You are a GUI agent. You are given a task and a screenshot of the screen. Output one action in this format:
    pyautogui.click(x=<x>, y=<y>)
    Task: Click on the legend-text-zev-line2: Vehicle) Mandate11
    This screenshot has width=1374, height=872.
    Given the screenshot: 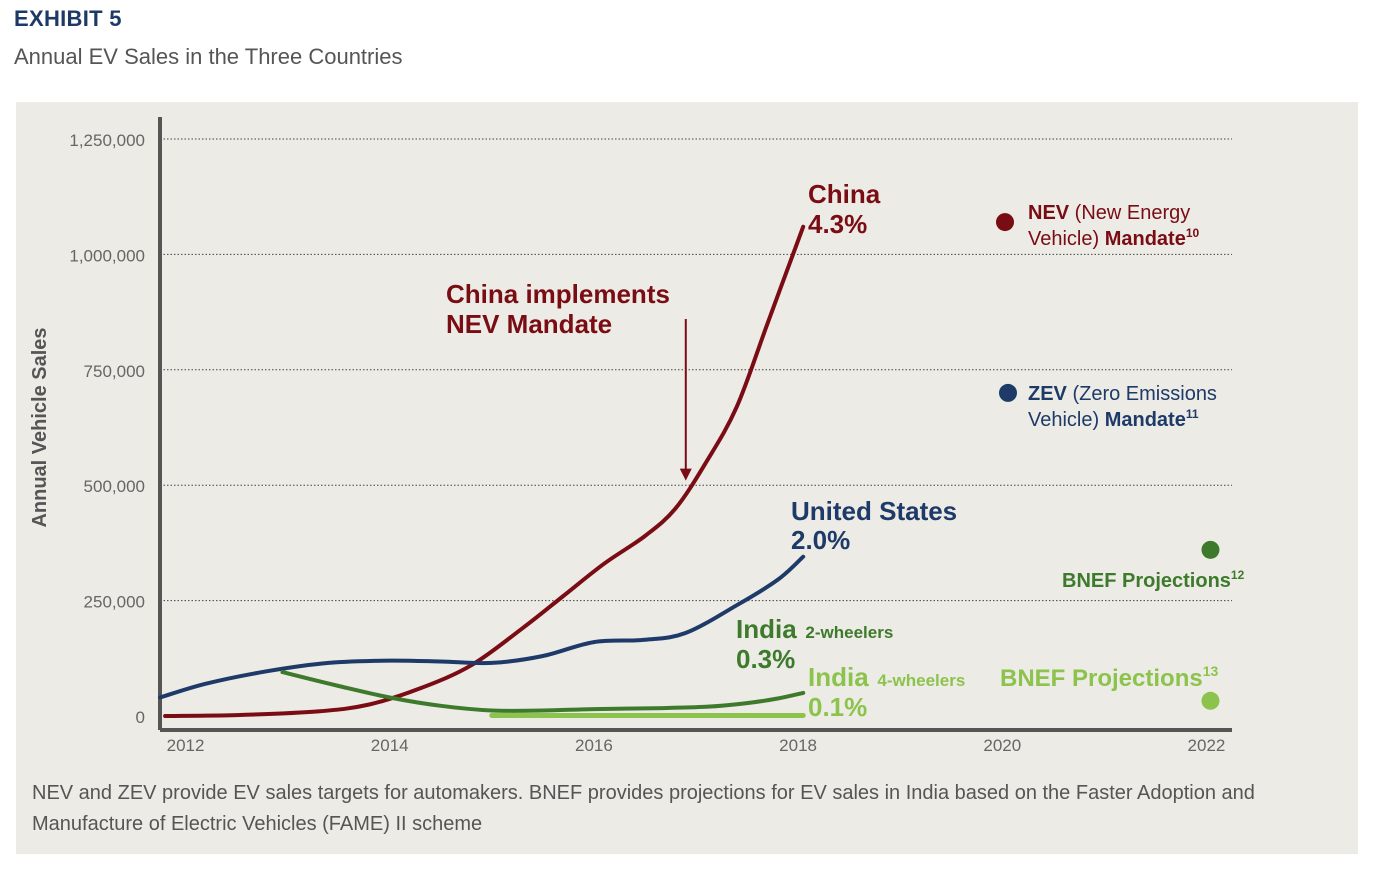 What is the action you would take?
    pyautogui.click(x=1113, y=419)
    